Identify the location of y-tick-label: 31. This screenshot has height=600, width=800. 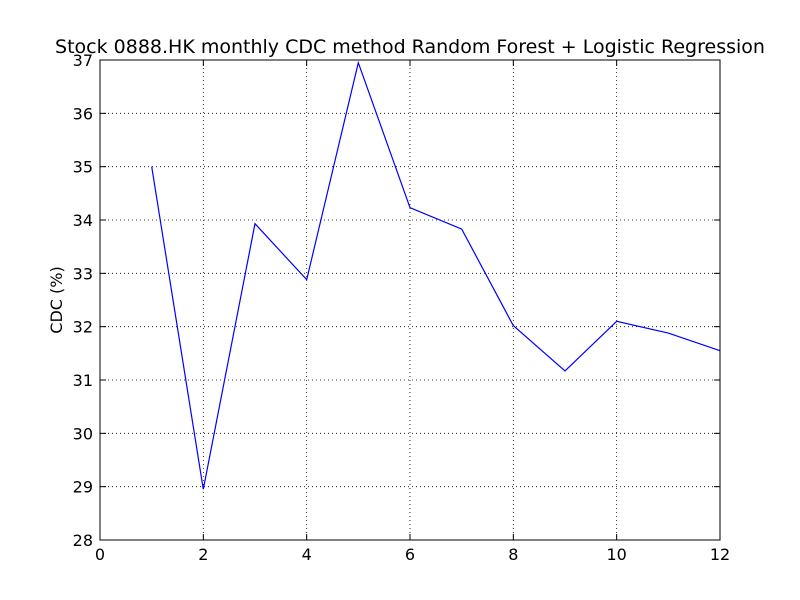
(83, 380).